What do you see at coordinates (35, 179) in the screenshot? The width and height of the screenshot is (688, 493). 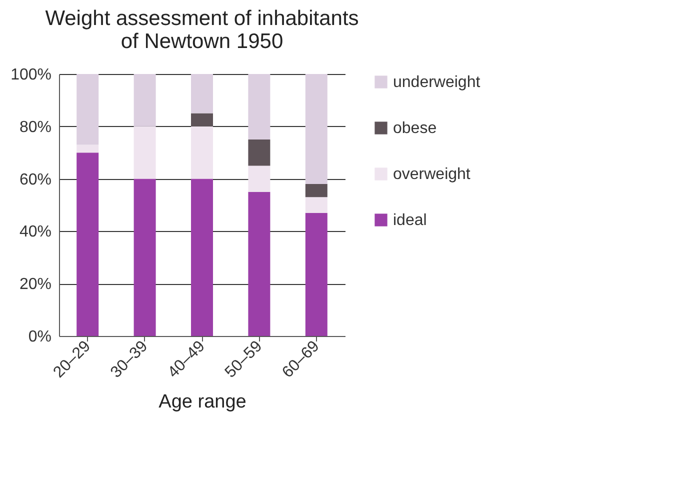 I see `y-tick-label: 60%` at bounding box center [35, 179].